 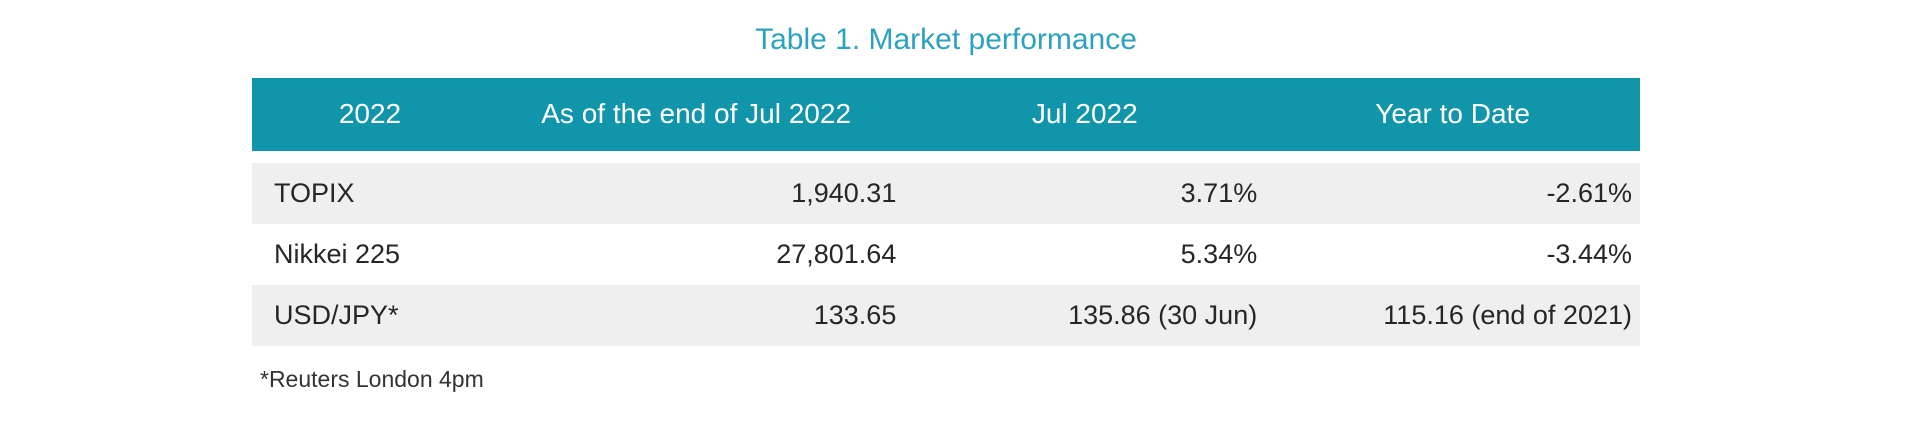 What do you see at coordinates (1219, 254) in the screenshot?
I see `cell-jul-2022-value: 5.34%` at bounding box center [1219, 254].